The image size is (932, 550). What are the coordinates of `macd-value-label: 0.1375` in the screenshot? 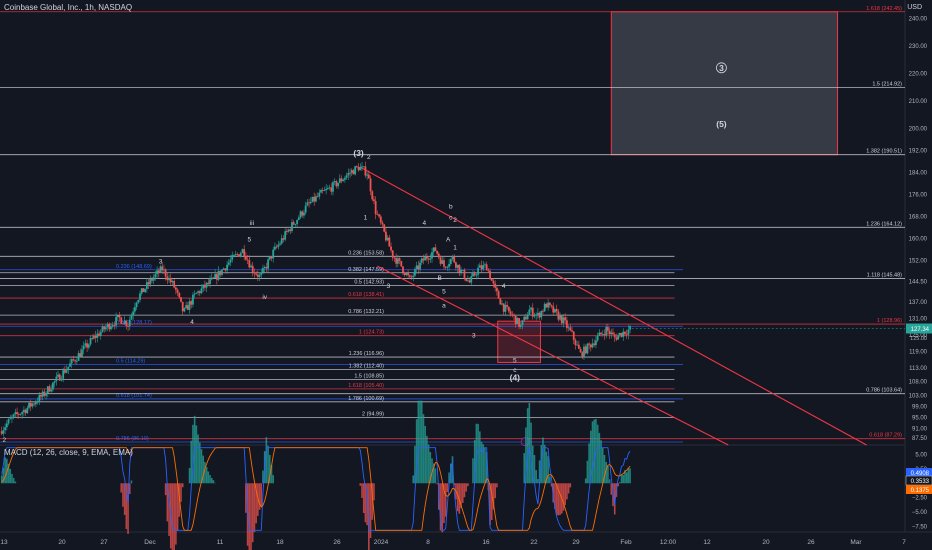 It's located at (920, 491).